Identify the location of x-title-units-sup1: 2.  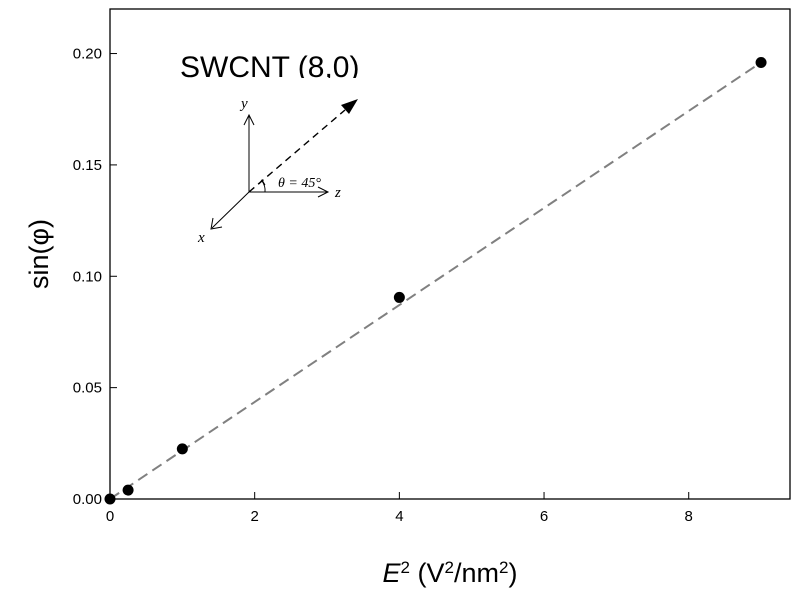
(449, 567).